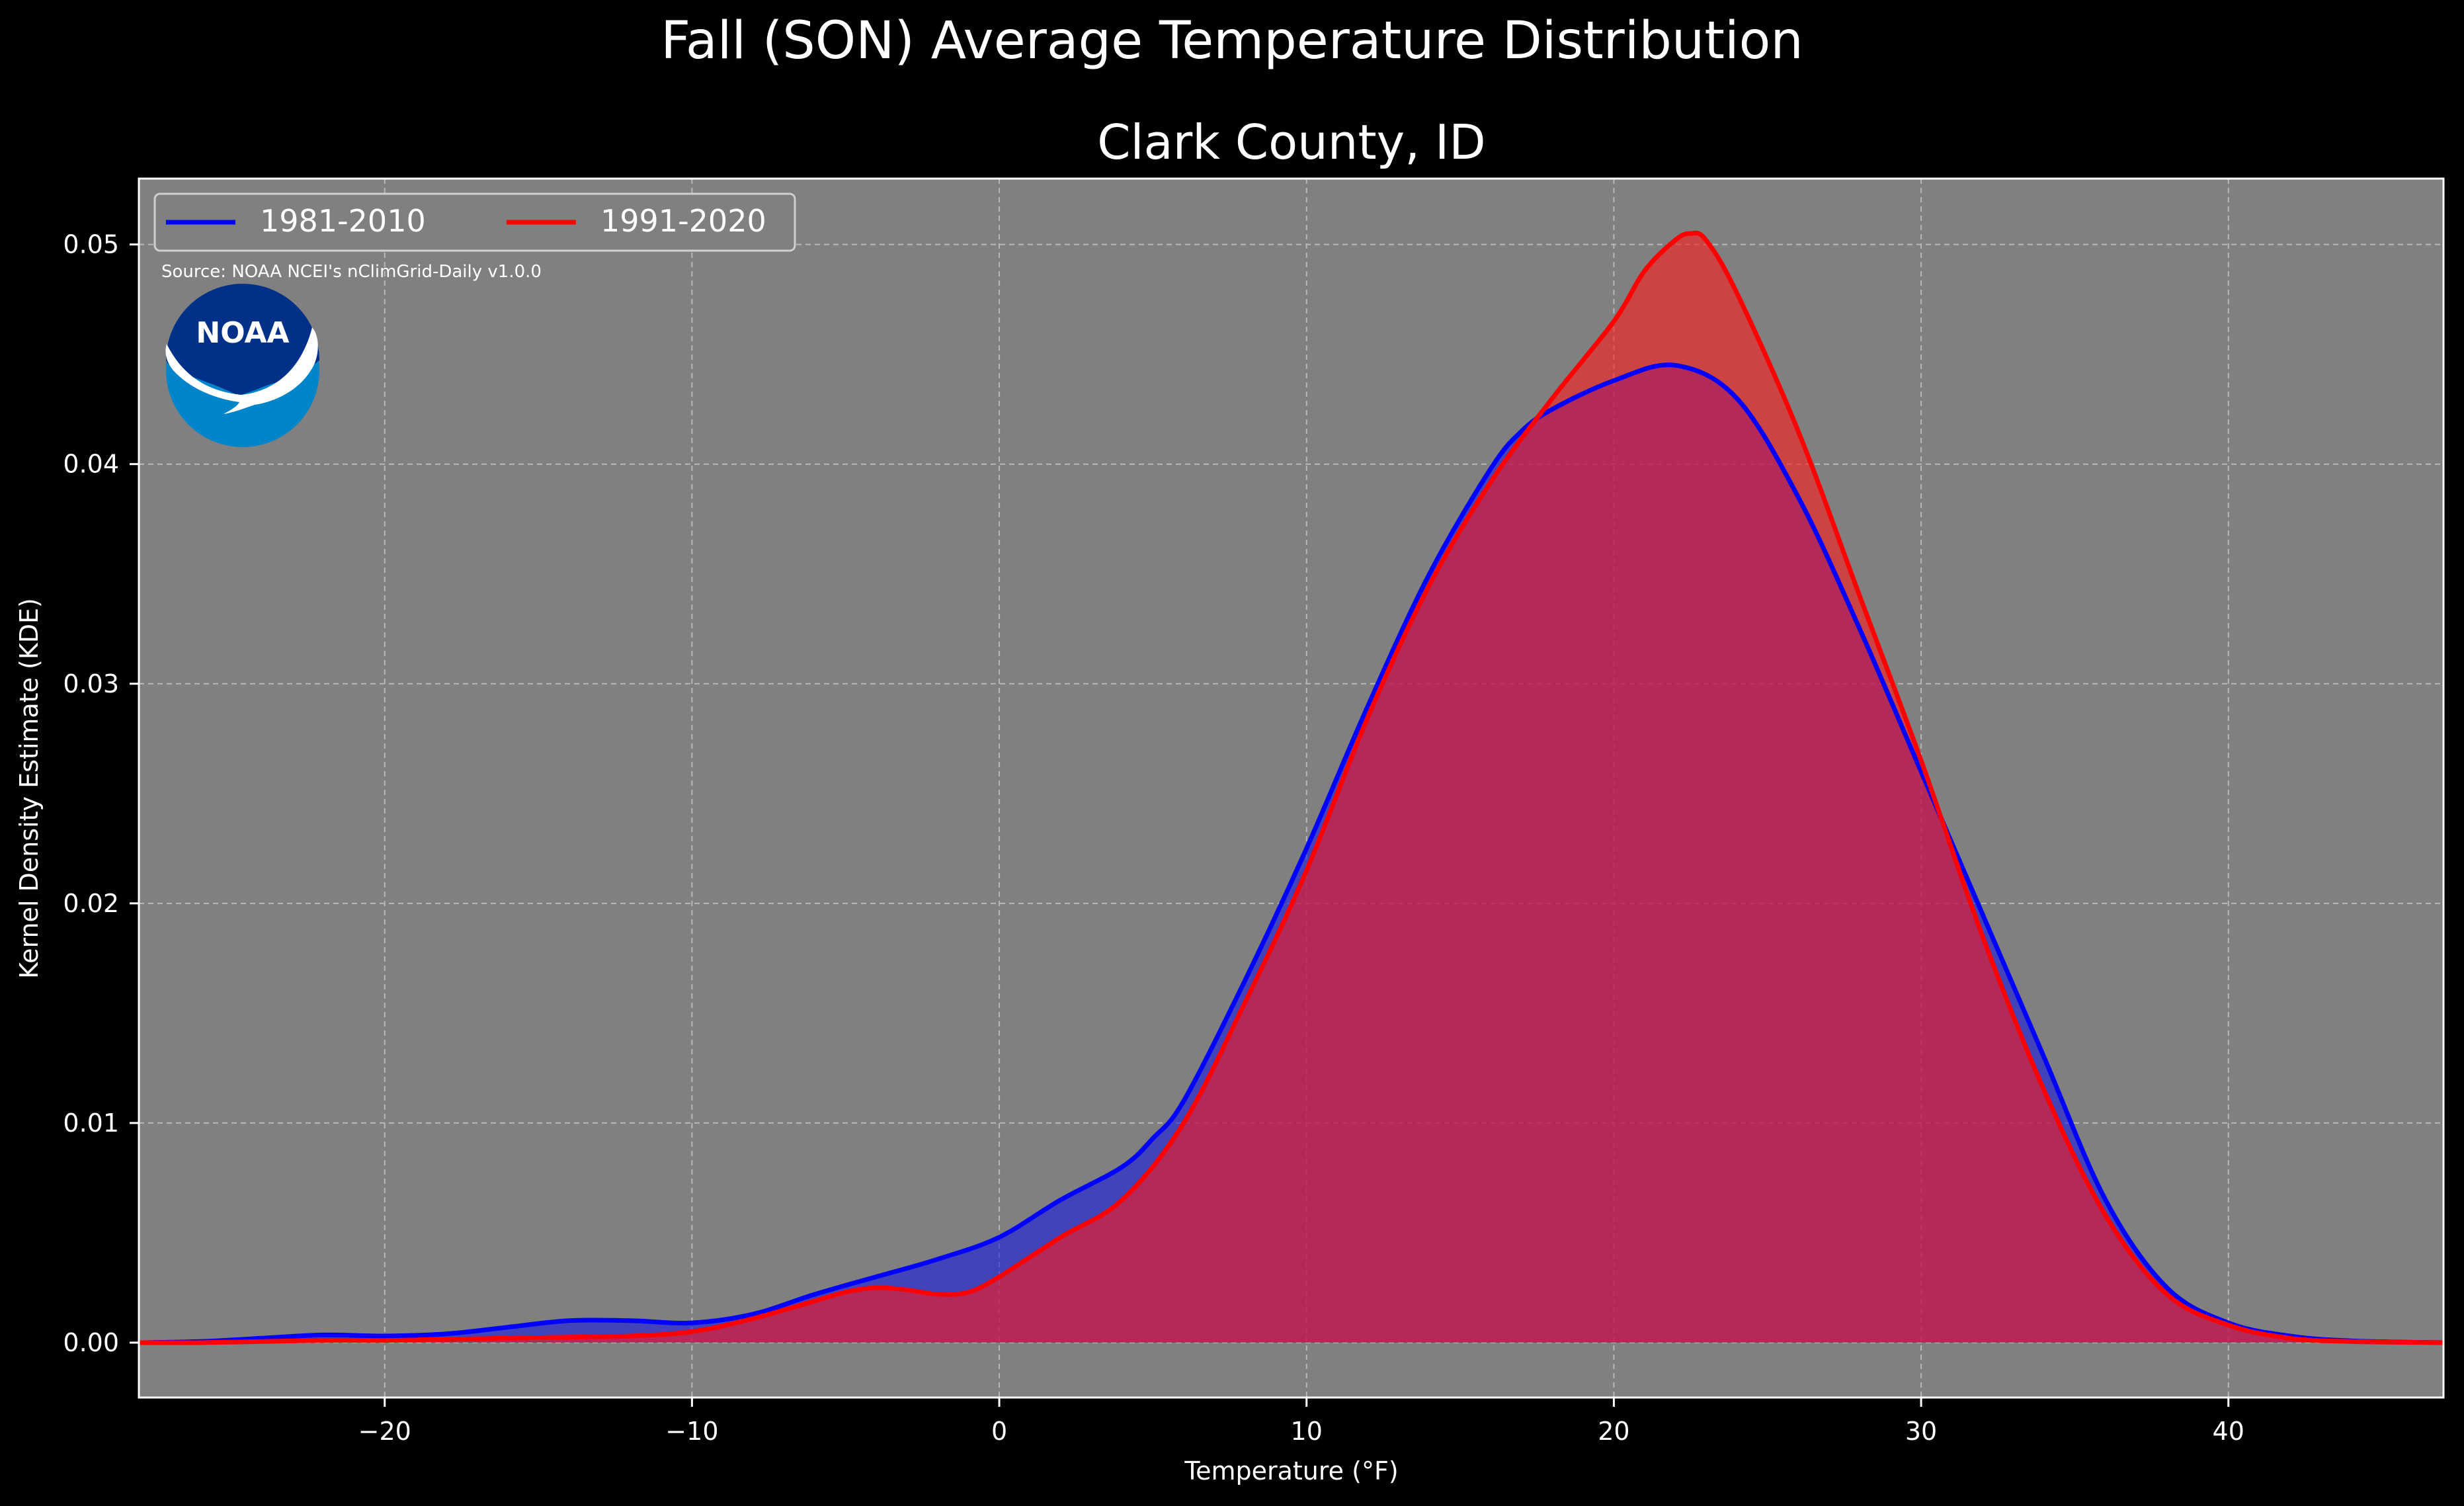 The width and height of the screenshot is (2464, 1506). I want to click on legend-box, so click(475, 222).